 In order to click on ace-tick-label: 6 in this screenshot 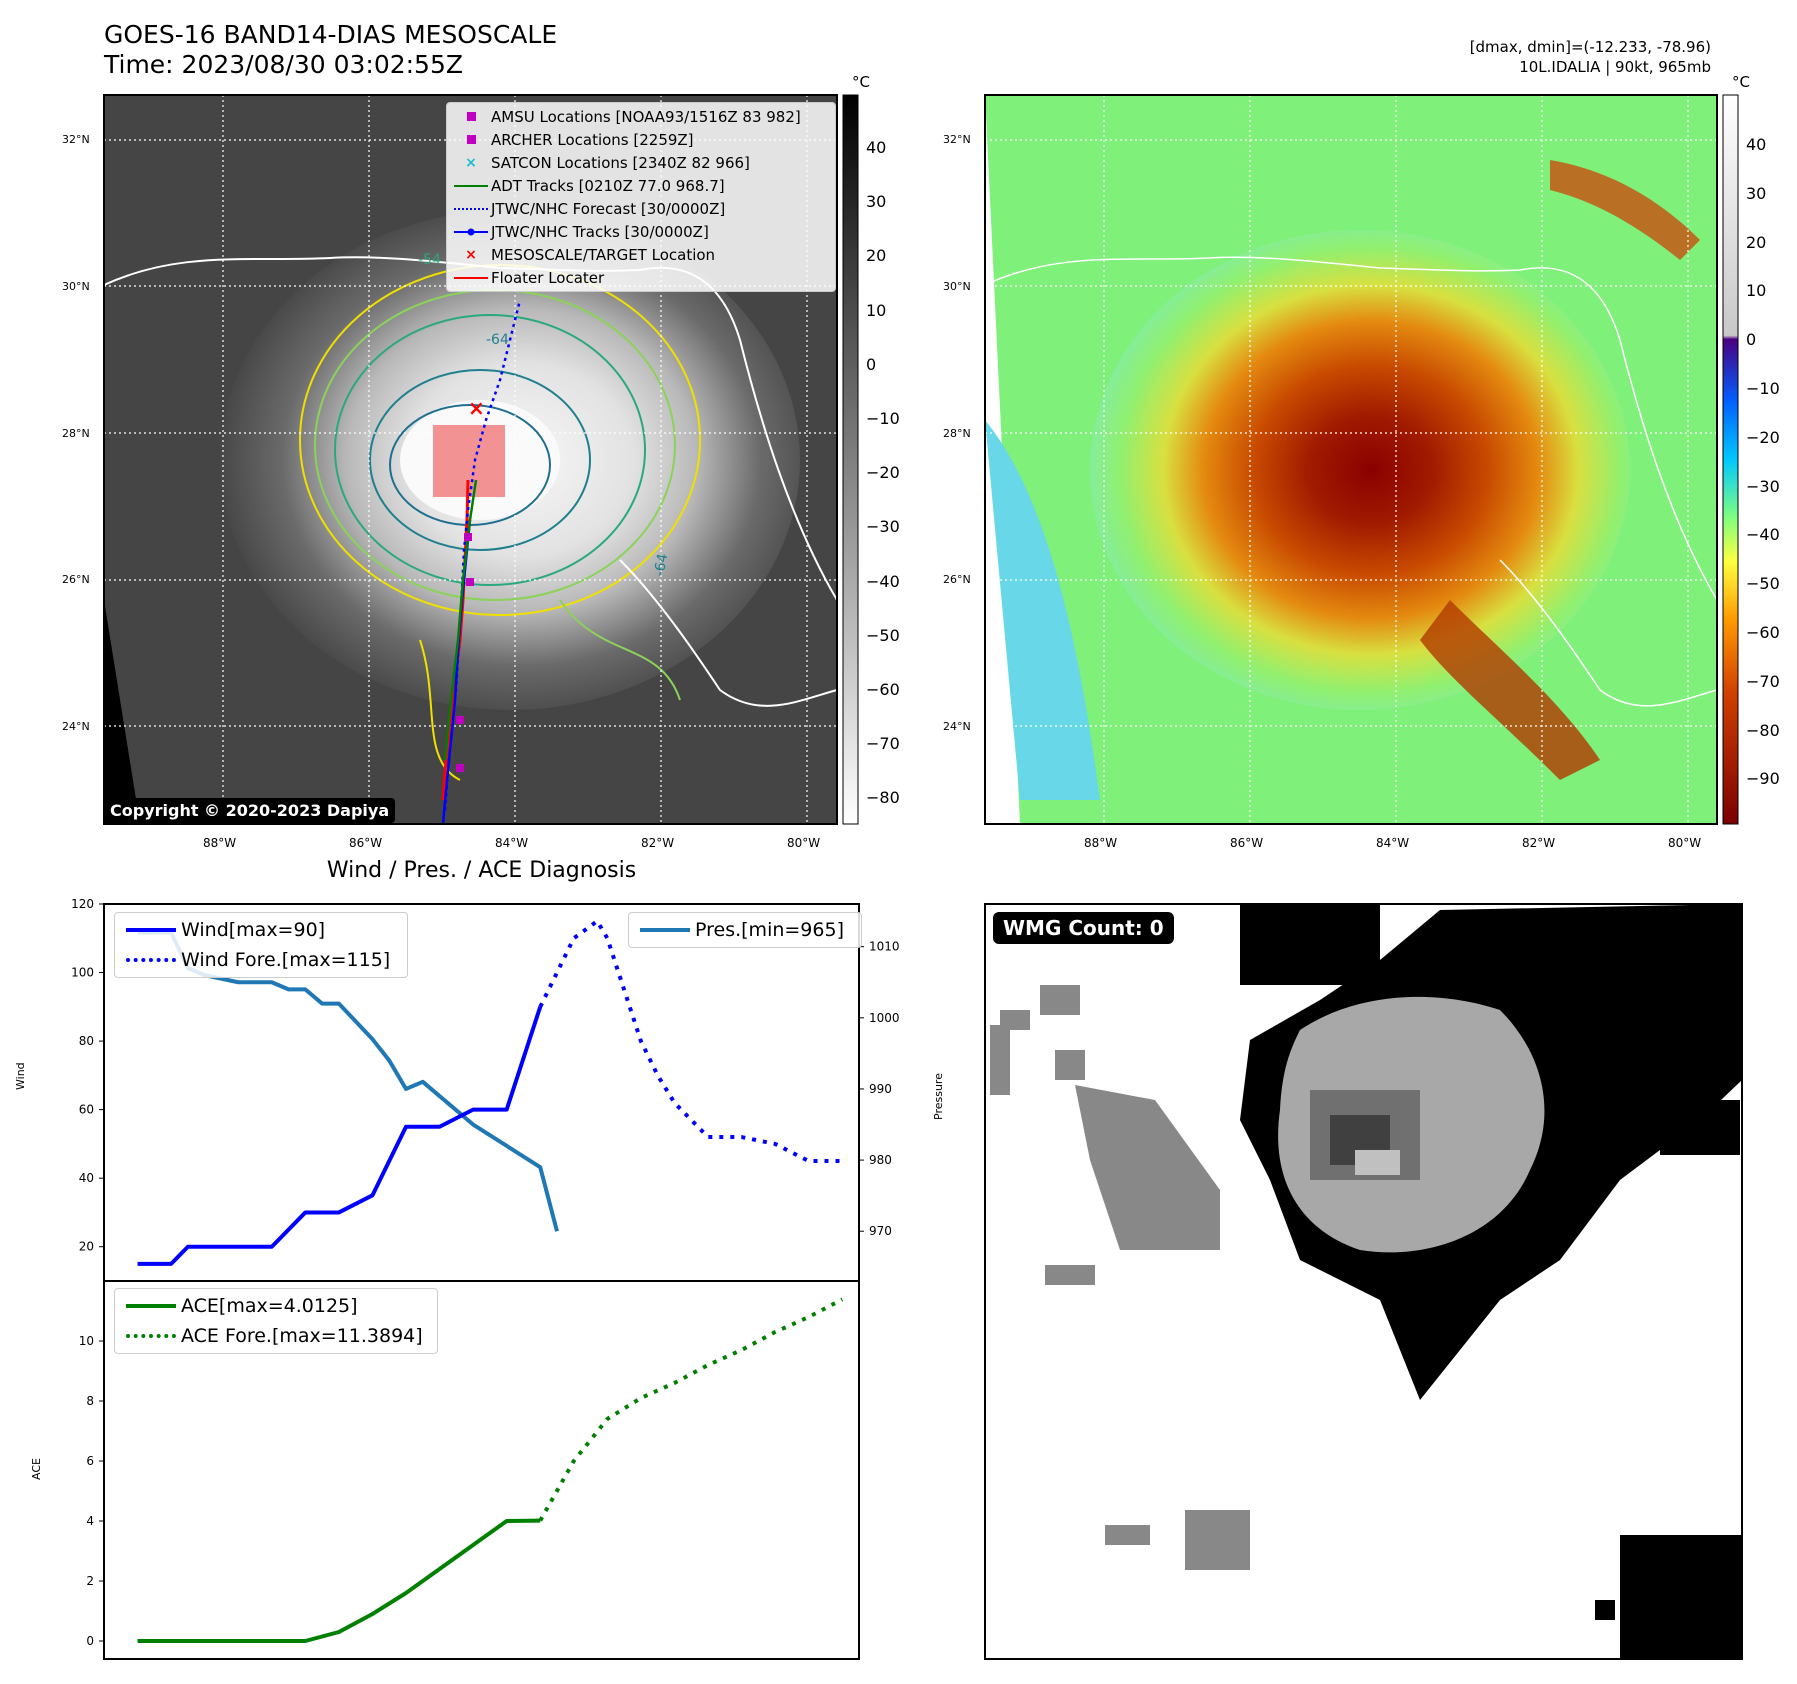, I will do `click(90, 1461)`.